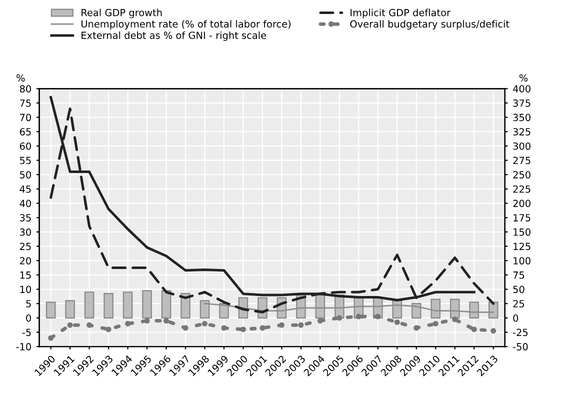 This screenshot has width=561, height=403. I want to click on y-axis-title: %, so click(20, 78).